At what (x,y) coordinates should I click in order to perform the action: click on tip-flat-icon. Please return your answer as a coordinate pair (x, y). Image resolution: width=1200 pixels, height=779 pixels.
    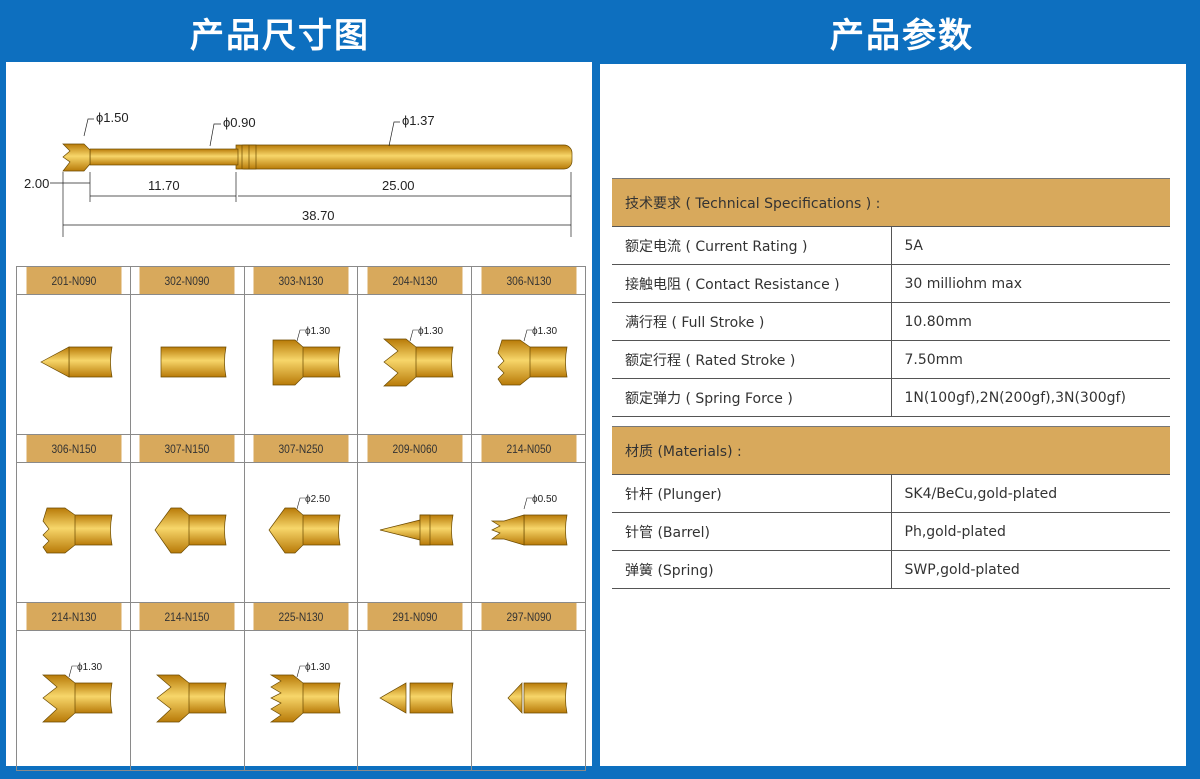
    Looking at the image, I should click on (193, 362).